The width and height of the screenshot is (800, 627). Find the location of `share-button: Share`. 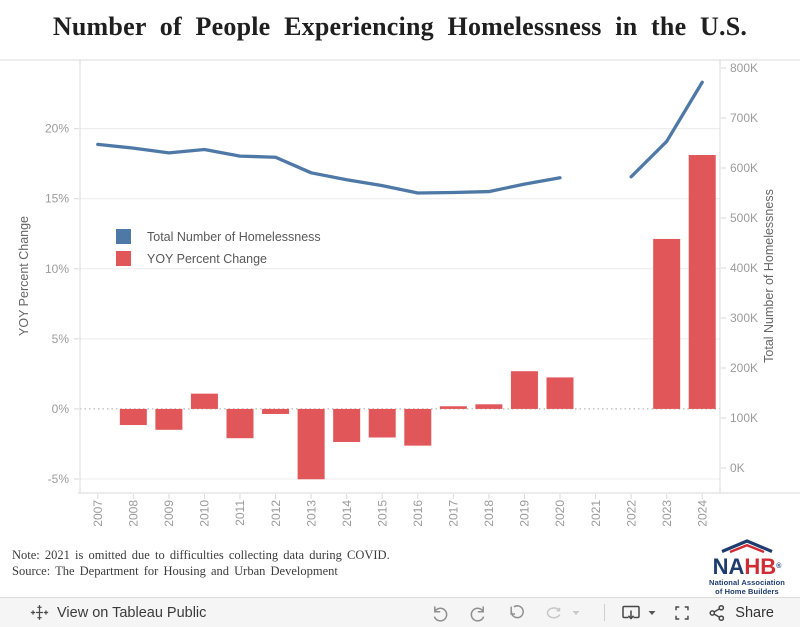

share-button: Share is located at coordinates (740, 613).